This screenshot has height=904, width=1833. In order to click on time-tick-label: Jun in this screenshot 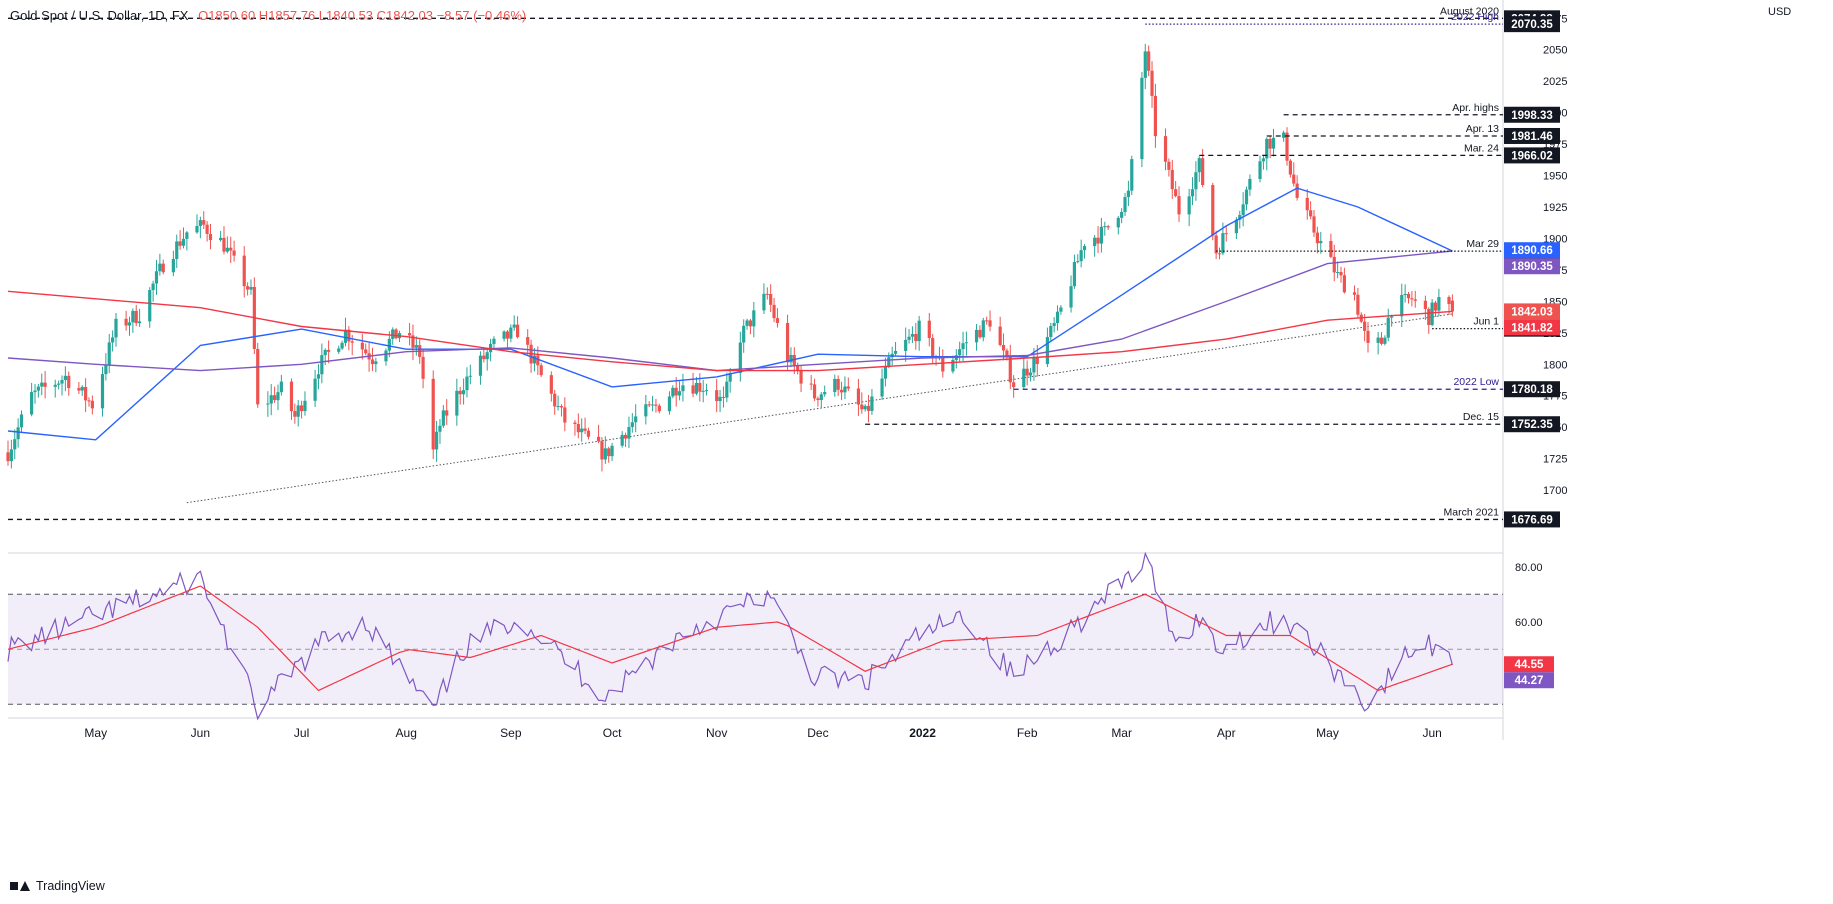, I will do `click(200, 733)`.